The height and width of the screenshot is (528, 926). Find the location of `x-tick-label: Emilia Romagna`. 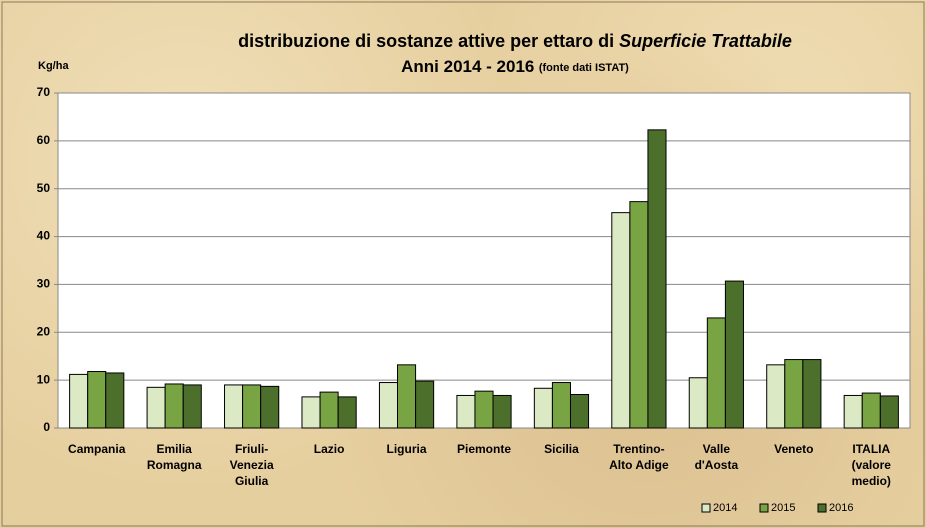

x-tick-label: Emilia Romagna is located at coordinates (174, 457).